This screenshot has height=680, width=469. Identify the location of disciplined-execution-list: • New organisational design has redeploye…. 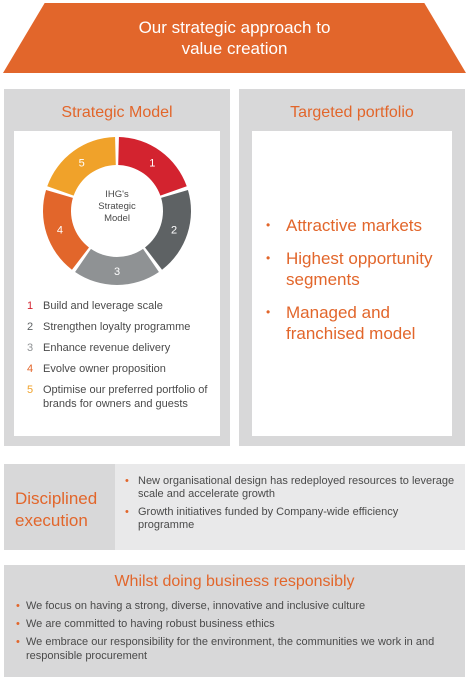
(290, 506).